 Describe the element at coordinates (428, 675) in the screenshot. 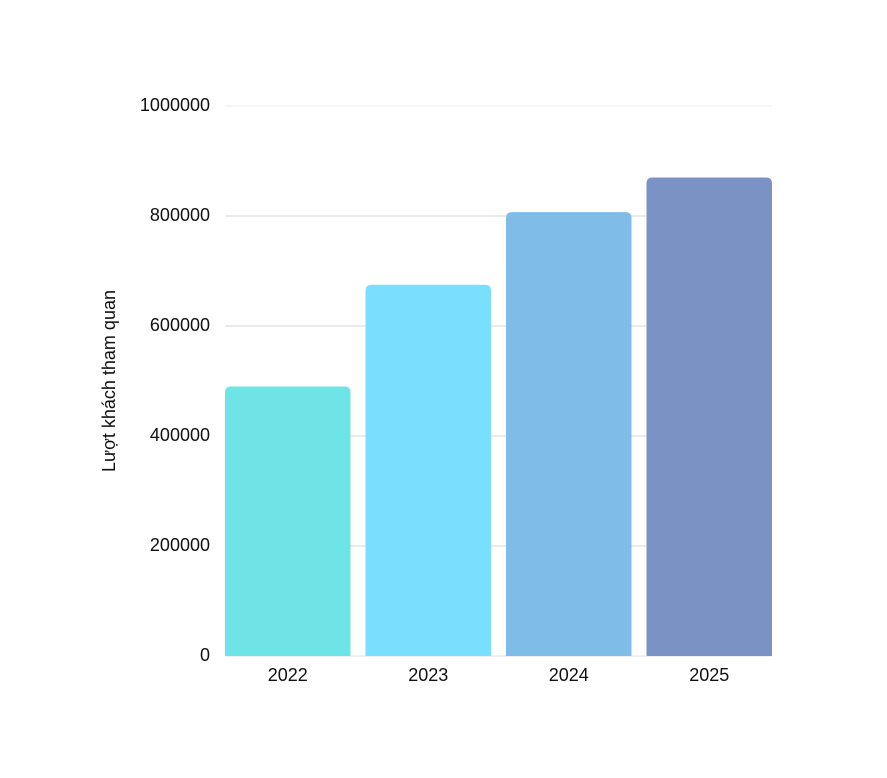

I see `x-tick-label: 2023` at that location.